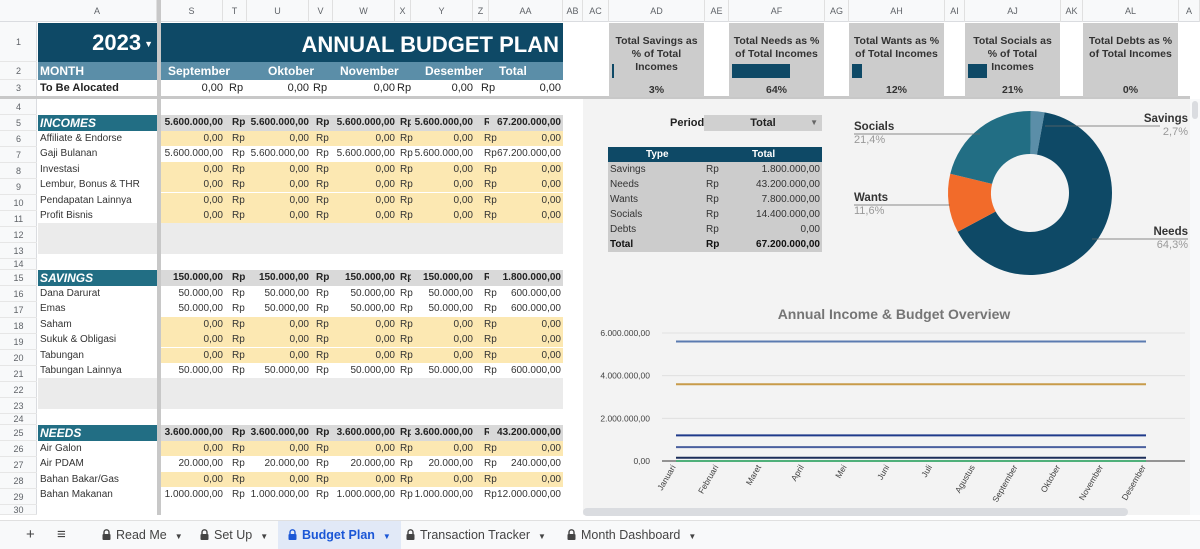 This screenshot has width=1200, height=549. What do you see at coordinates (86, 200) in the screenshot?
I see `line-item-label: Pendapatan Lainnya` at bounding box center [86, 200].